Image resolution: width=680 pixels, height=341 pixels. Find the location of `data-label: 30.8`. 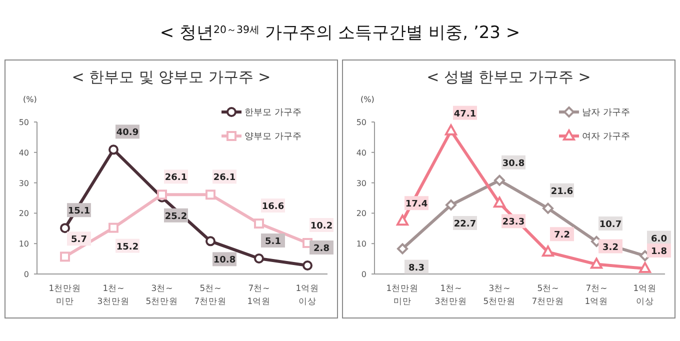

data-label: 30.8 is located at coordinates (513, 163).